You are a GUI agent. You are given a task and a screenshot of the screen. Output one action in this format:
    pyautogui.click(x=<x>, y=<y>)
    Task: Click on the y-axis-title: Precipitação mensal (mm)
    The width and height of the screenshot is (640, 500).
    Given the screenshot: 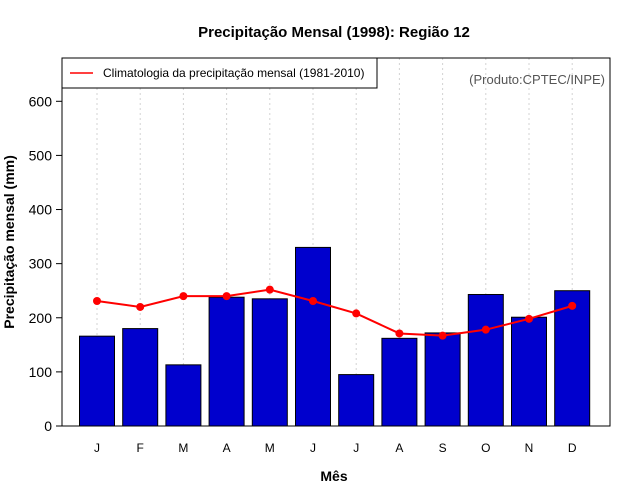 What is the action you would take?
    pyautogui.click(x=9, y=242)
    